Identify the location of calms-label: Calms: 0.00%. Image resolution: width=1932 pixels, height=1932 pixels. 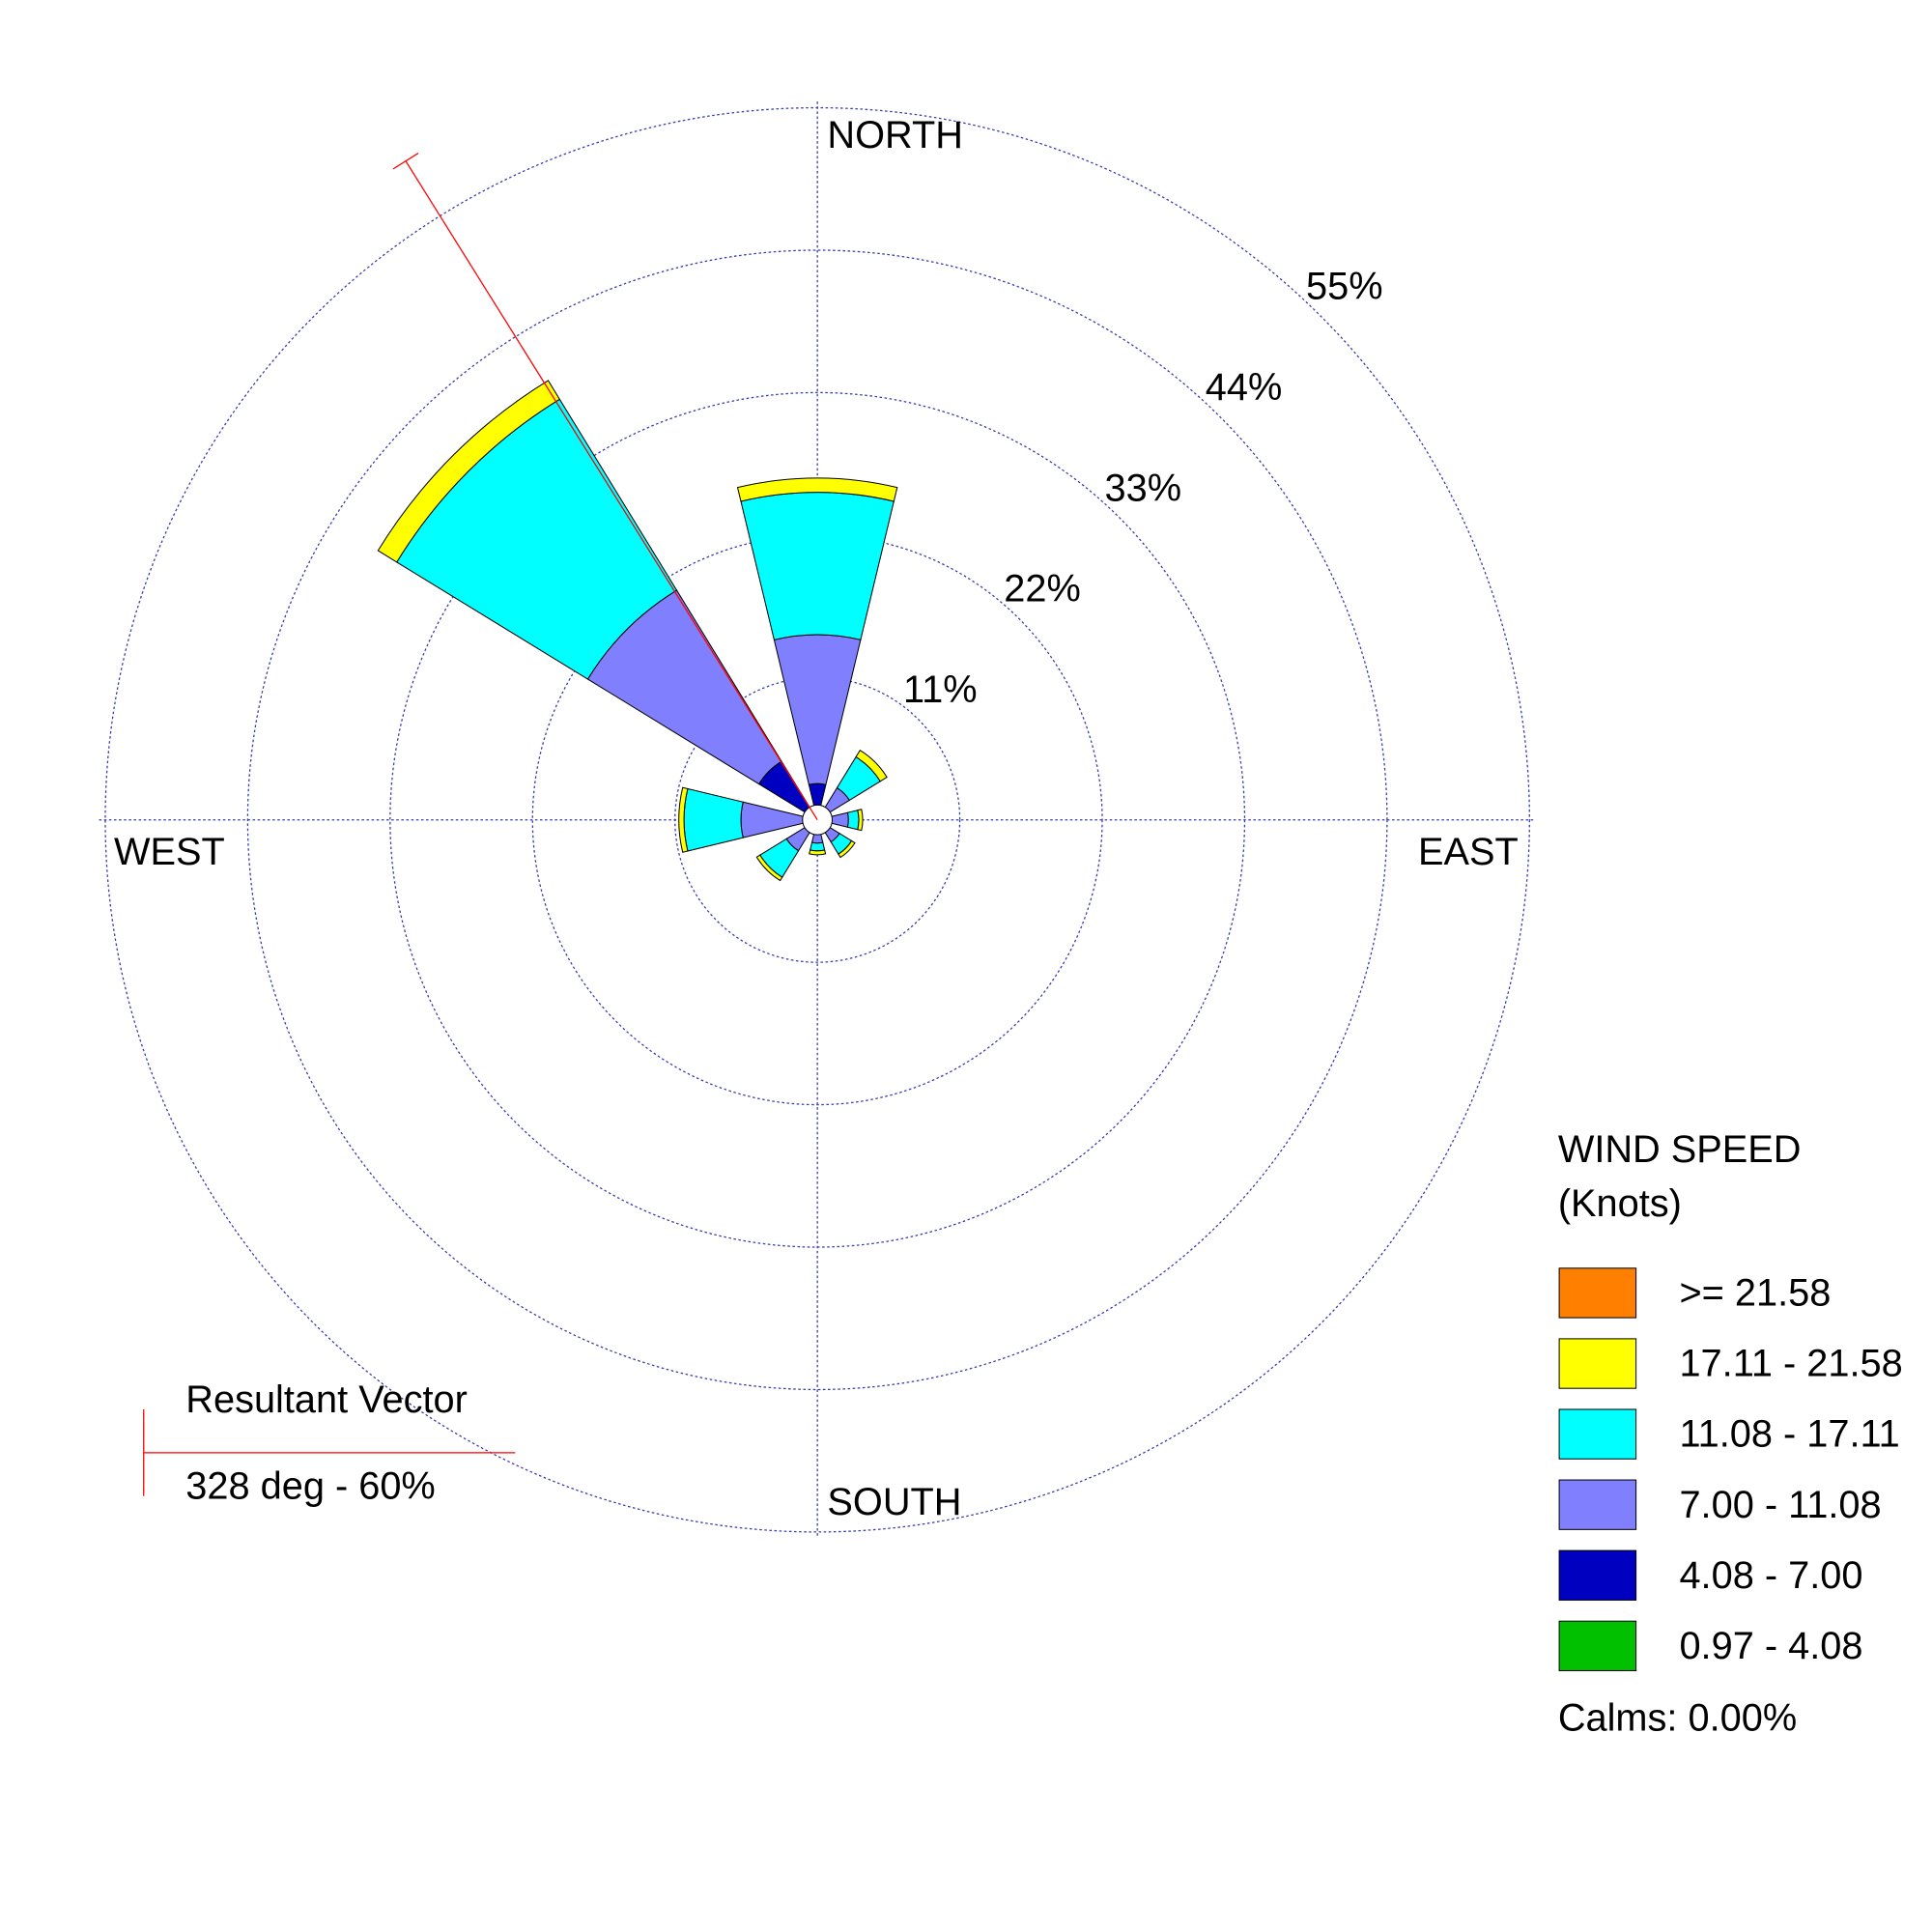
(1677, 1717).